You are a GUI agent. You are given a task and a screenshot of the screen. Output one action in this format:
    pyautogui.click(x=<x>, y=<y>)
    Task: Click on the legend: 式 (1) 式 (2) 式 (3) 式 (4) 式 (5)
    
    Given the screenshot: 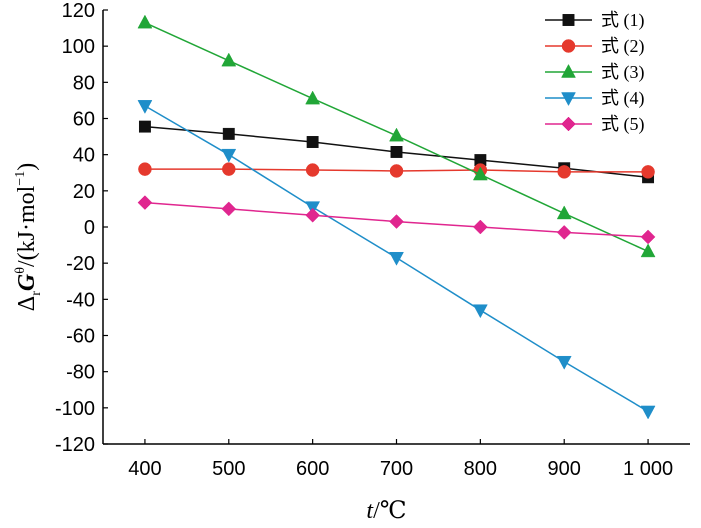 What is the action you would take?
    pyautogui.click(x=595, y=72)
    